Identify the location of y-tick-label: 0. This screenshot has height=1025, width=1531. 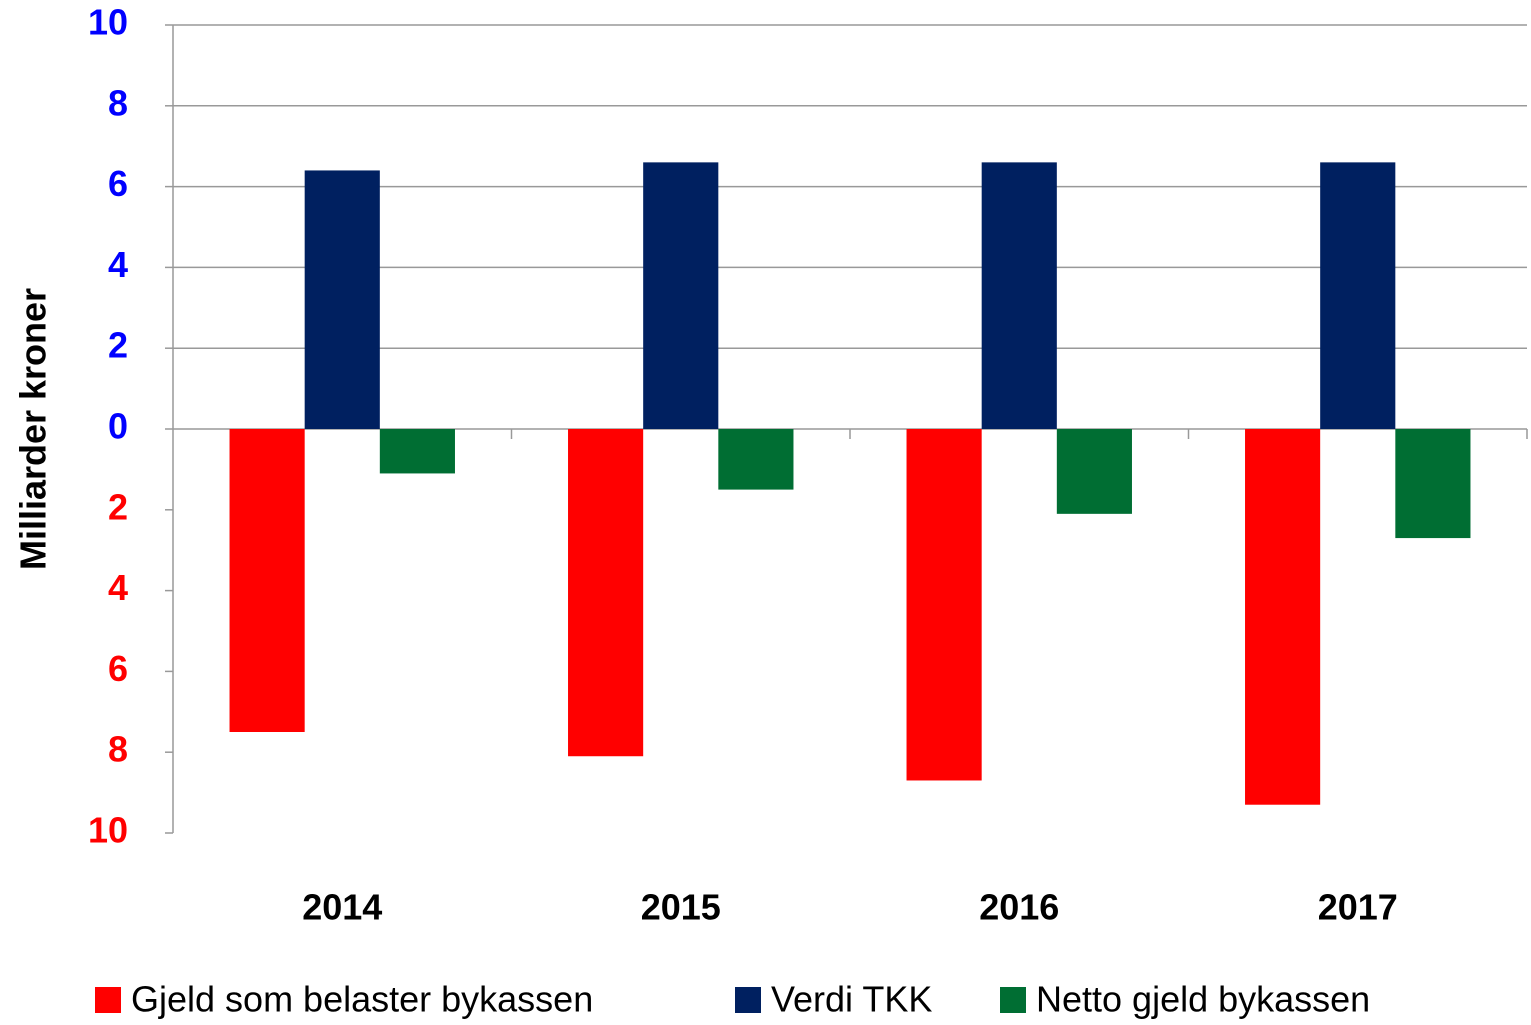
(118, 426).